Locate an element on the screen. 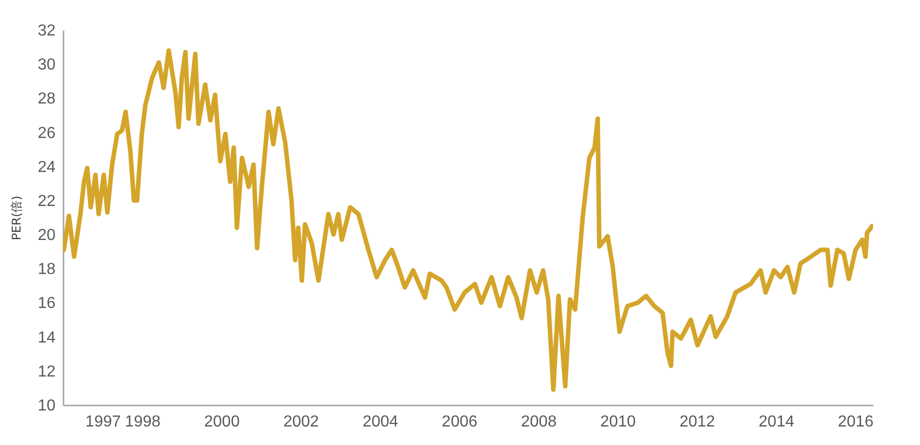 This screenshot has height=445, width=920. x-tick-label: 2010 is located at coordinates (618, 422).